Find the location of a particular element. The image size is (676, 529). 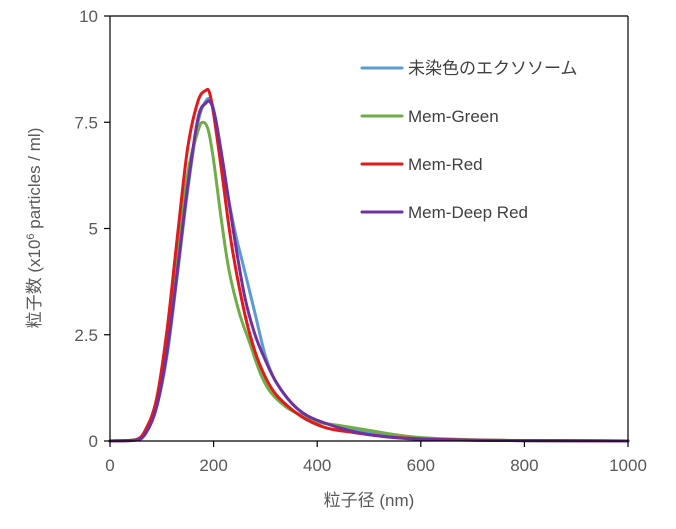

x-tick-label: 800 is located at coordinates (524, 465).